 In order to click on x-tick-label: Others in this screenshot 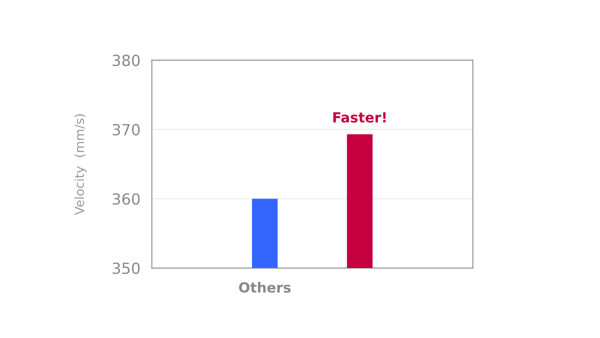, I will do `click(265, 287)`.